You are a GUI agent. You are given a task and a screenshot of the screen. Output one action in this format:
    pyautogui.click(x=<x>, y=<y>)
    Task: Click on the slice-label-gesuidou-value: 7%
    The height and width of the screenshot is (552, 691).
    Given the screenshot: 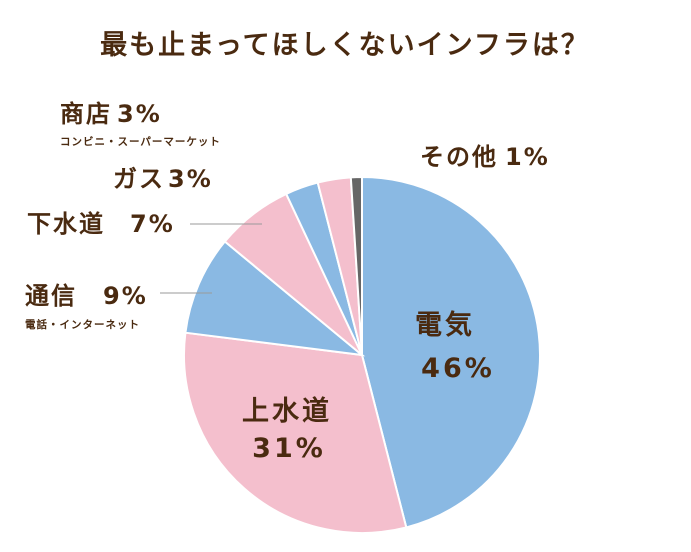 What is the action you would take?
    pyautogui.click(x=152, y=224)
    